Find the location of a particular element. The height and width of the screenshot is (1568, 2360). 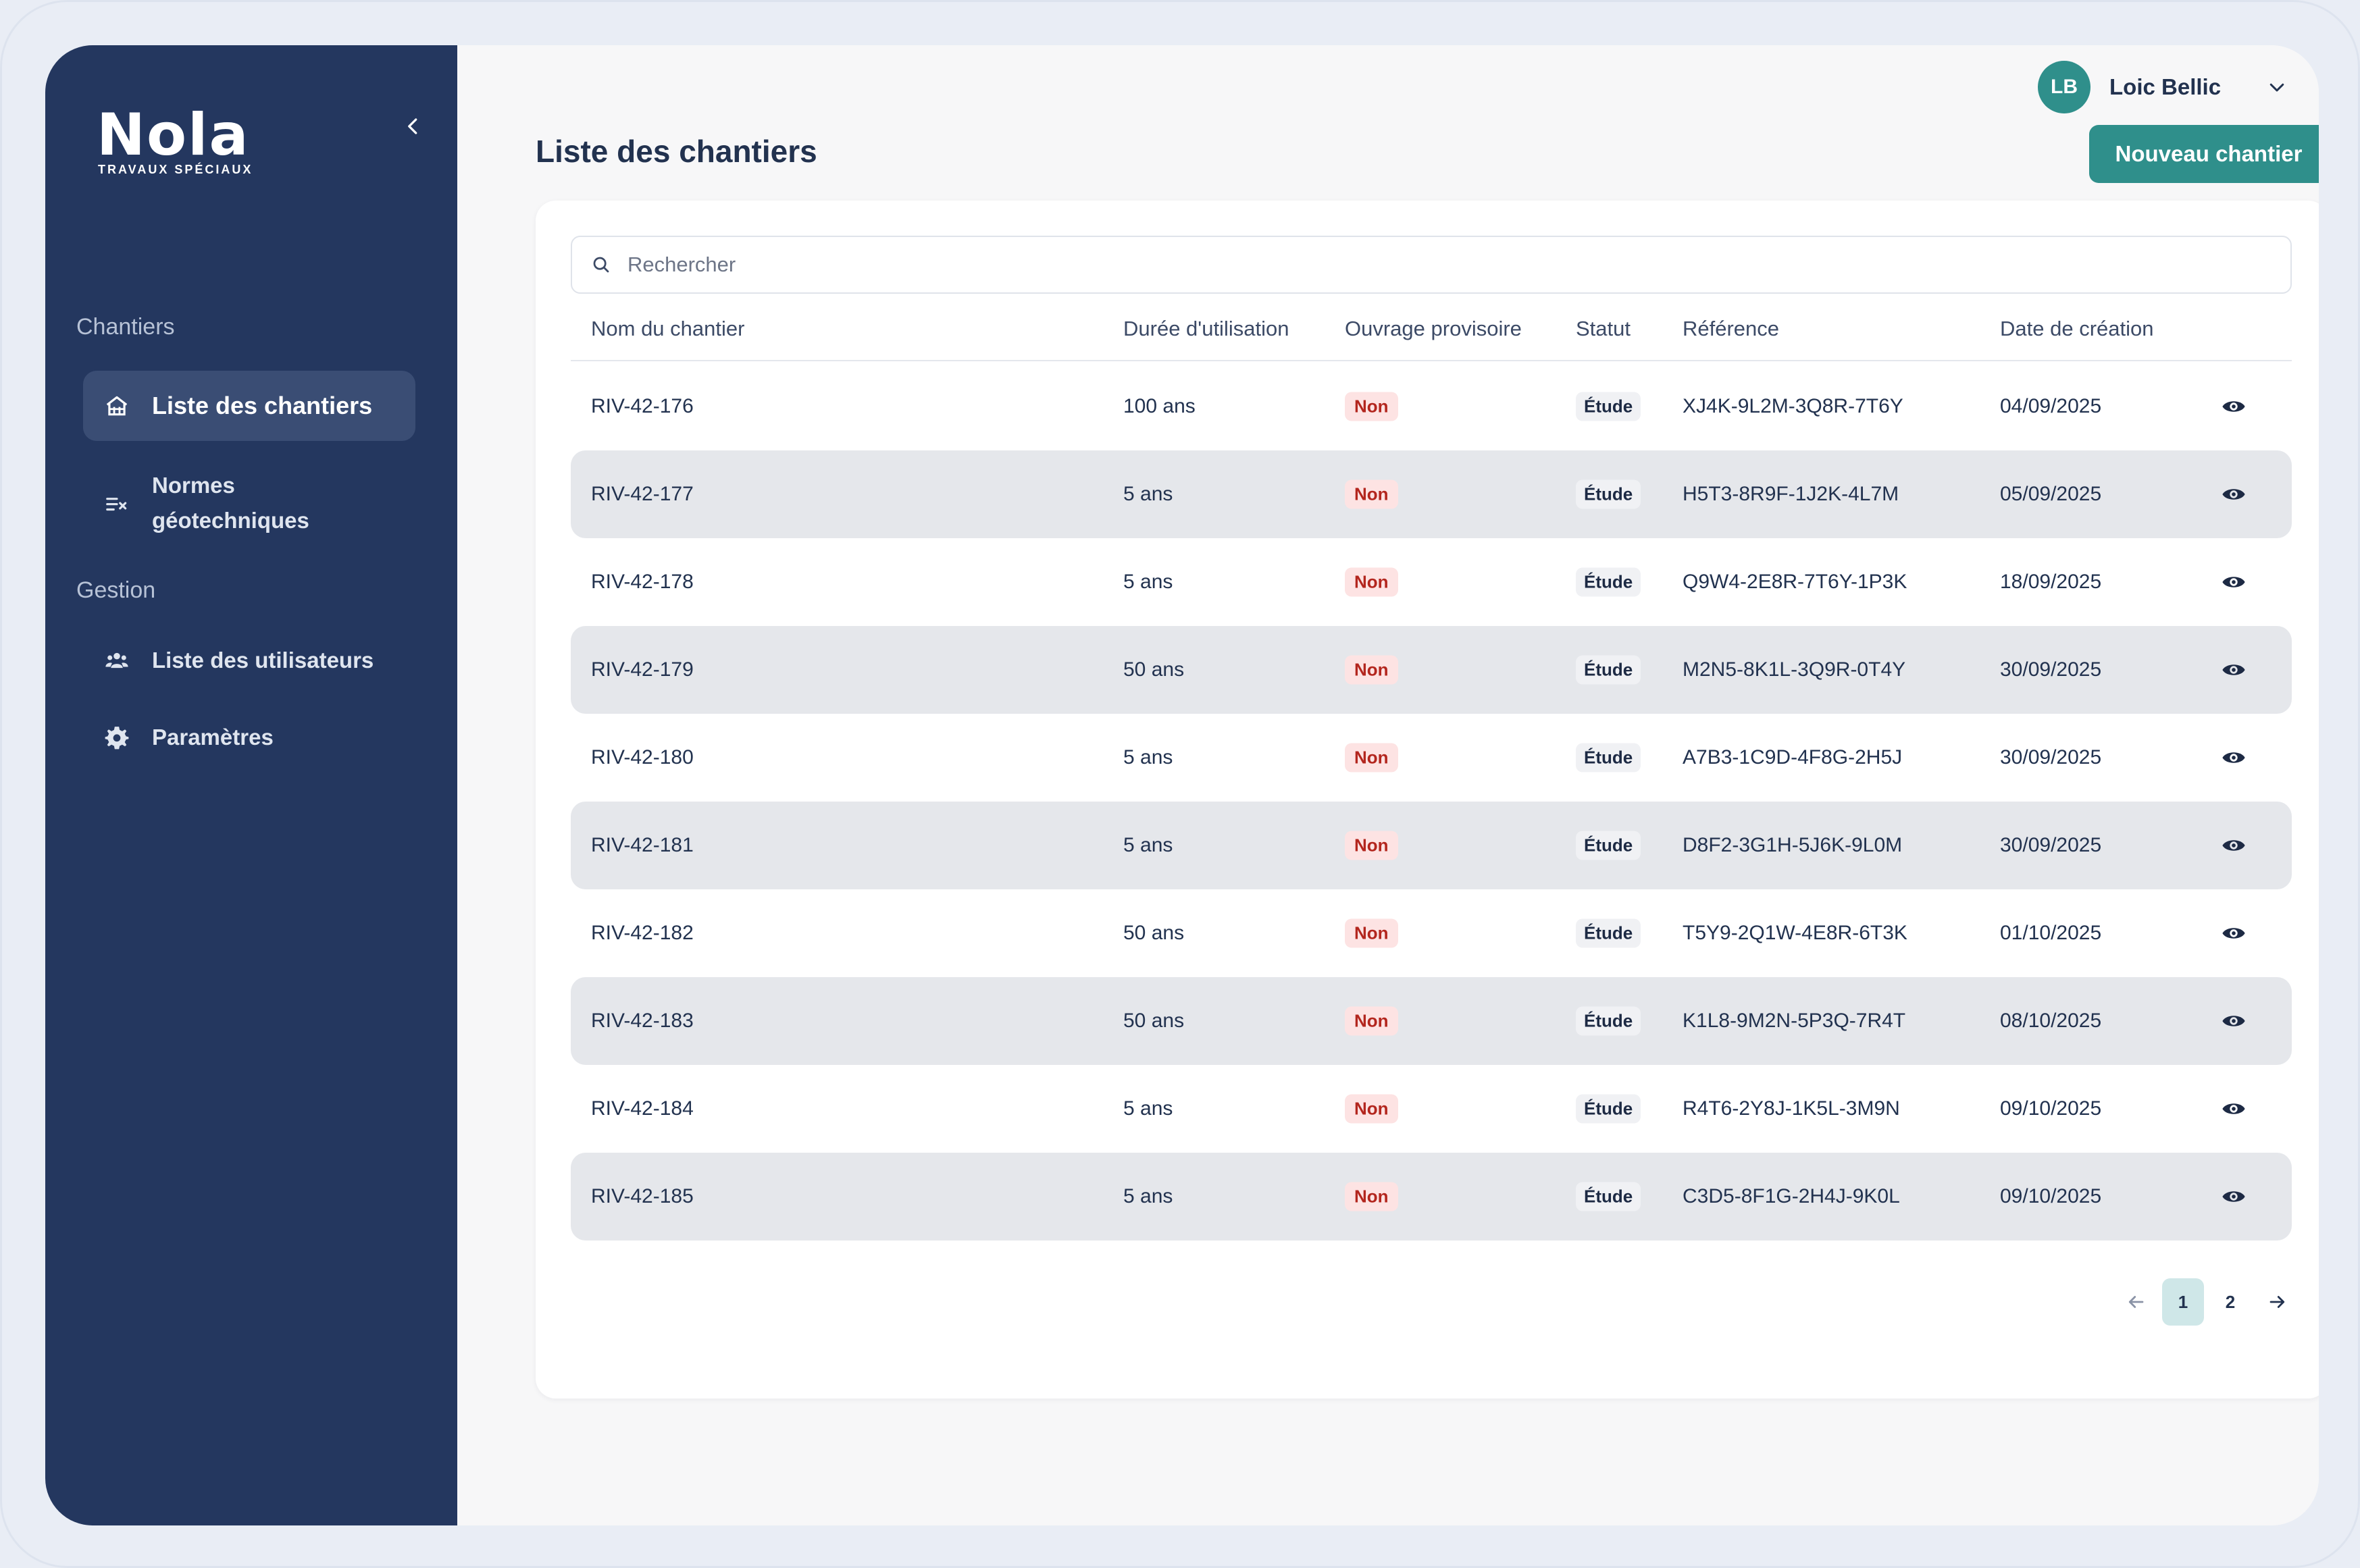

cell-nom: RIV-42-182 is located at coordinates (642, 933).